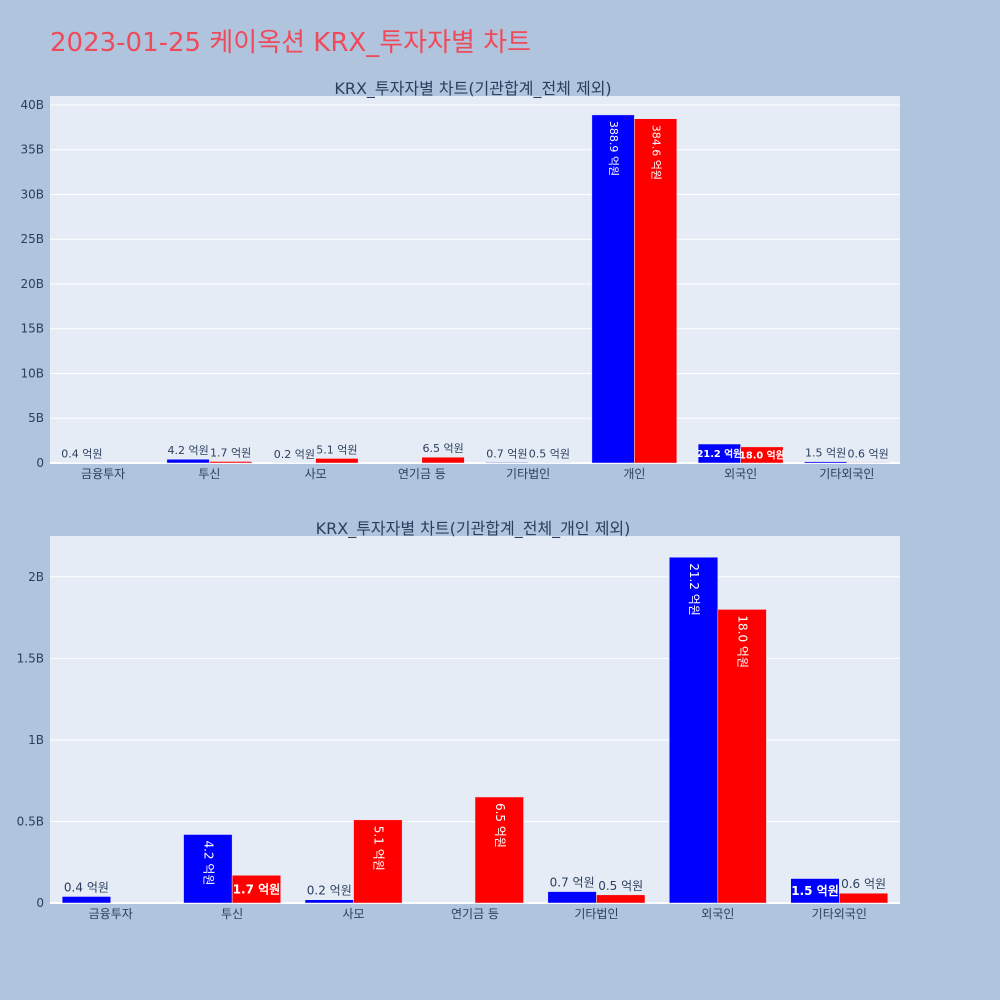 Image resolution: width=1000 pixels, height=1000 pixels. I want to click on chart2-value-label: 0.5 억원, so click(620, 886).